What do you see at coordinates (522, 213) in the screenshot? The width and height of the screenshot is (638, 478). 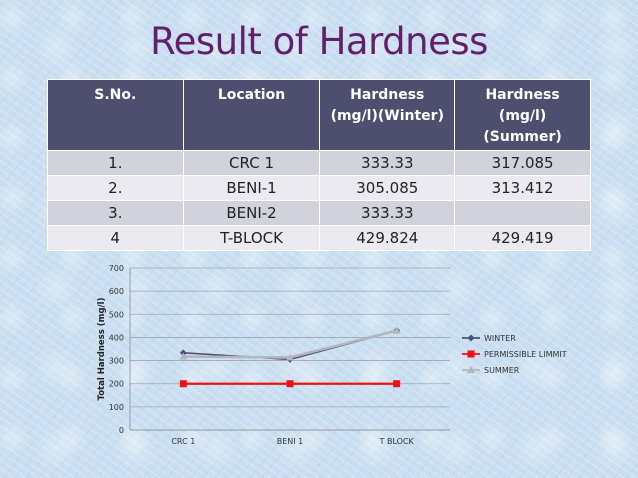 I see `table-cell` at bounding box center [522, 213].